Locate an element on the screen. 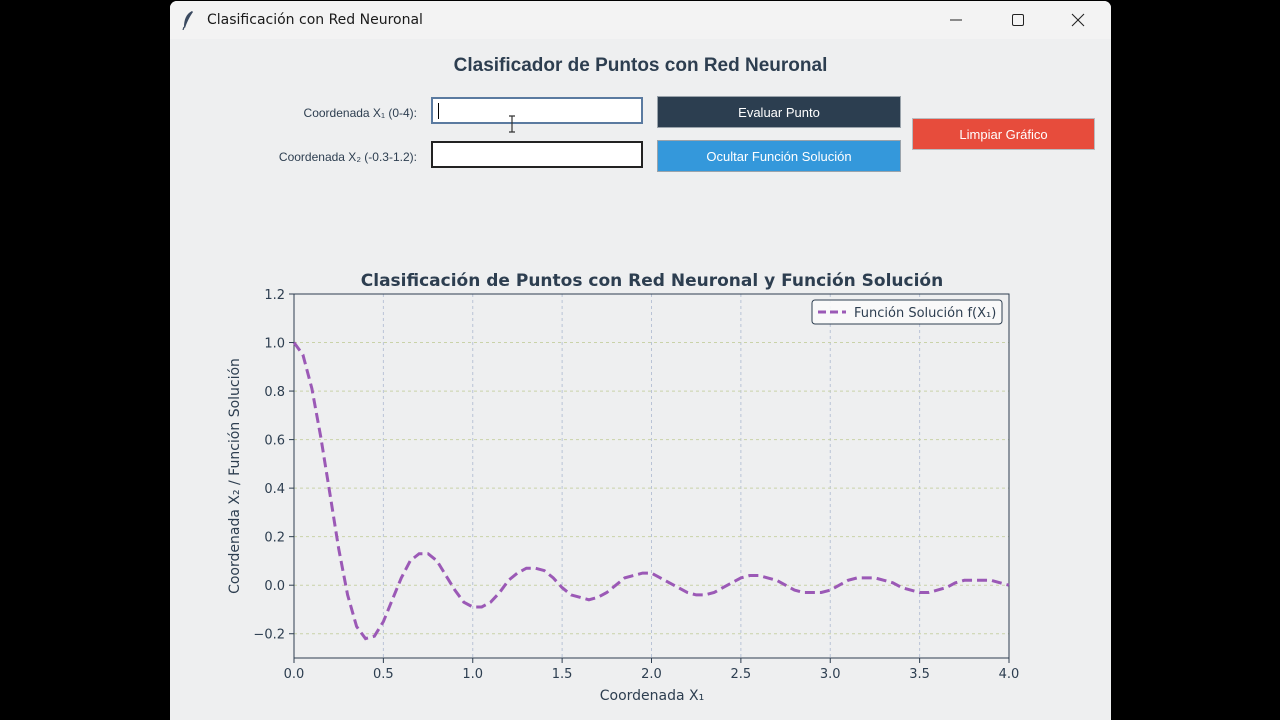  x2-input is located at coordinates (537, 154).